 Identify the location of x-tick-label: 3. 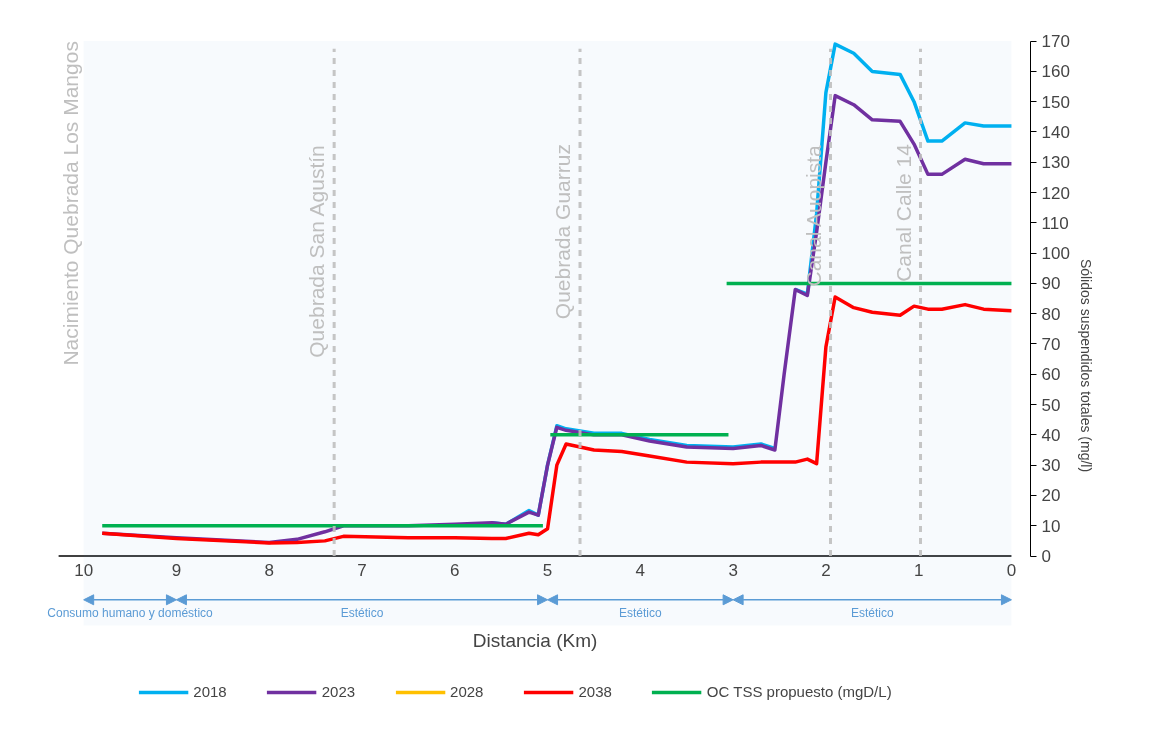
(733, 571).